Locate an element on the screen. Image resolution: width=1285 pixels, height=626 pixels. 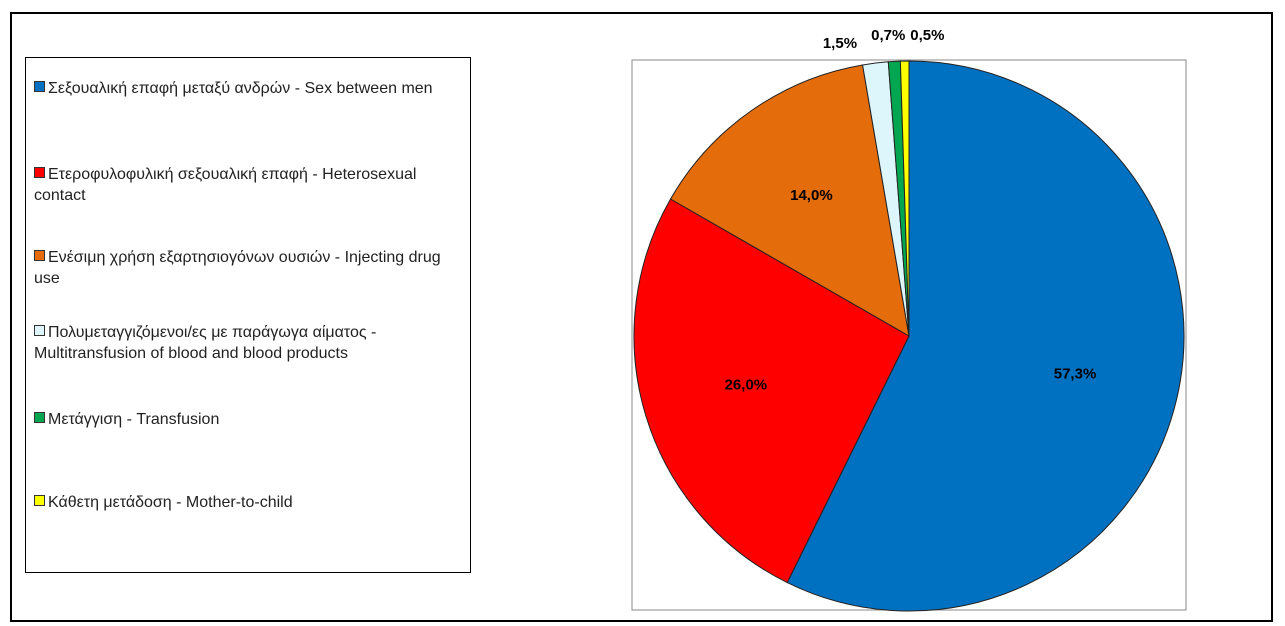
data-label: 0,7% is located at coordinates (888, 35).